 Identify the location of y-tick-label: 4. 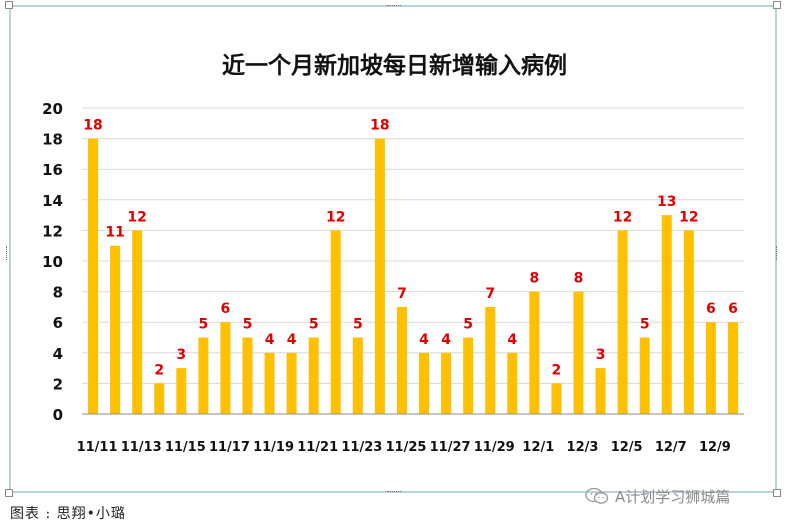
(58, 354).